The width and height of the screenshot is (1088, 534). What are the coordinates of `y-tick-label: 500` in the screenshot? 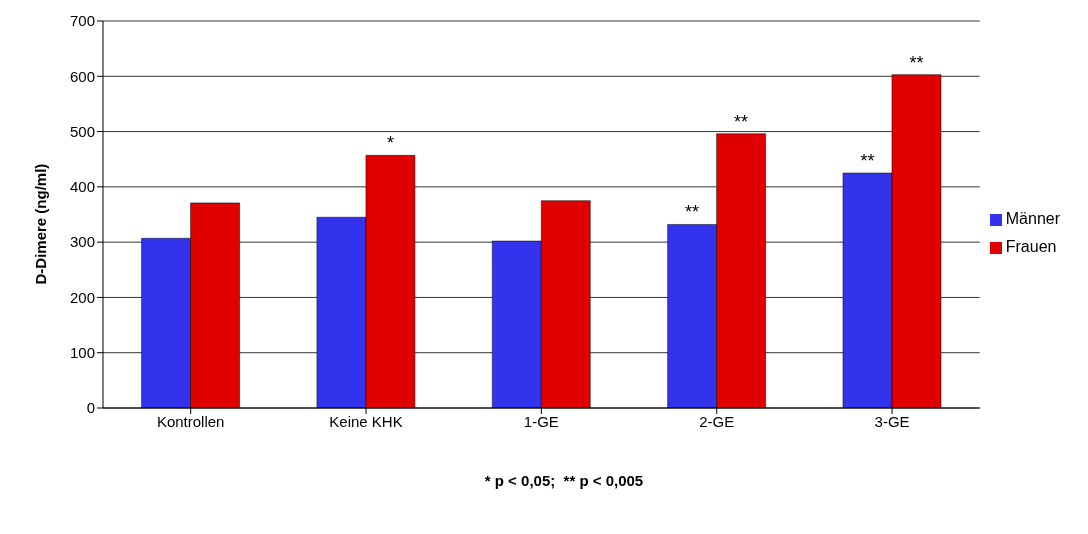 It's located at (82, 131).